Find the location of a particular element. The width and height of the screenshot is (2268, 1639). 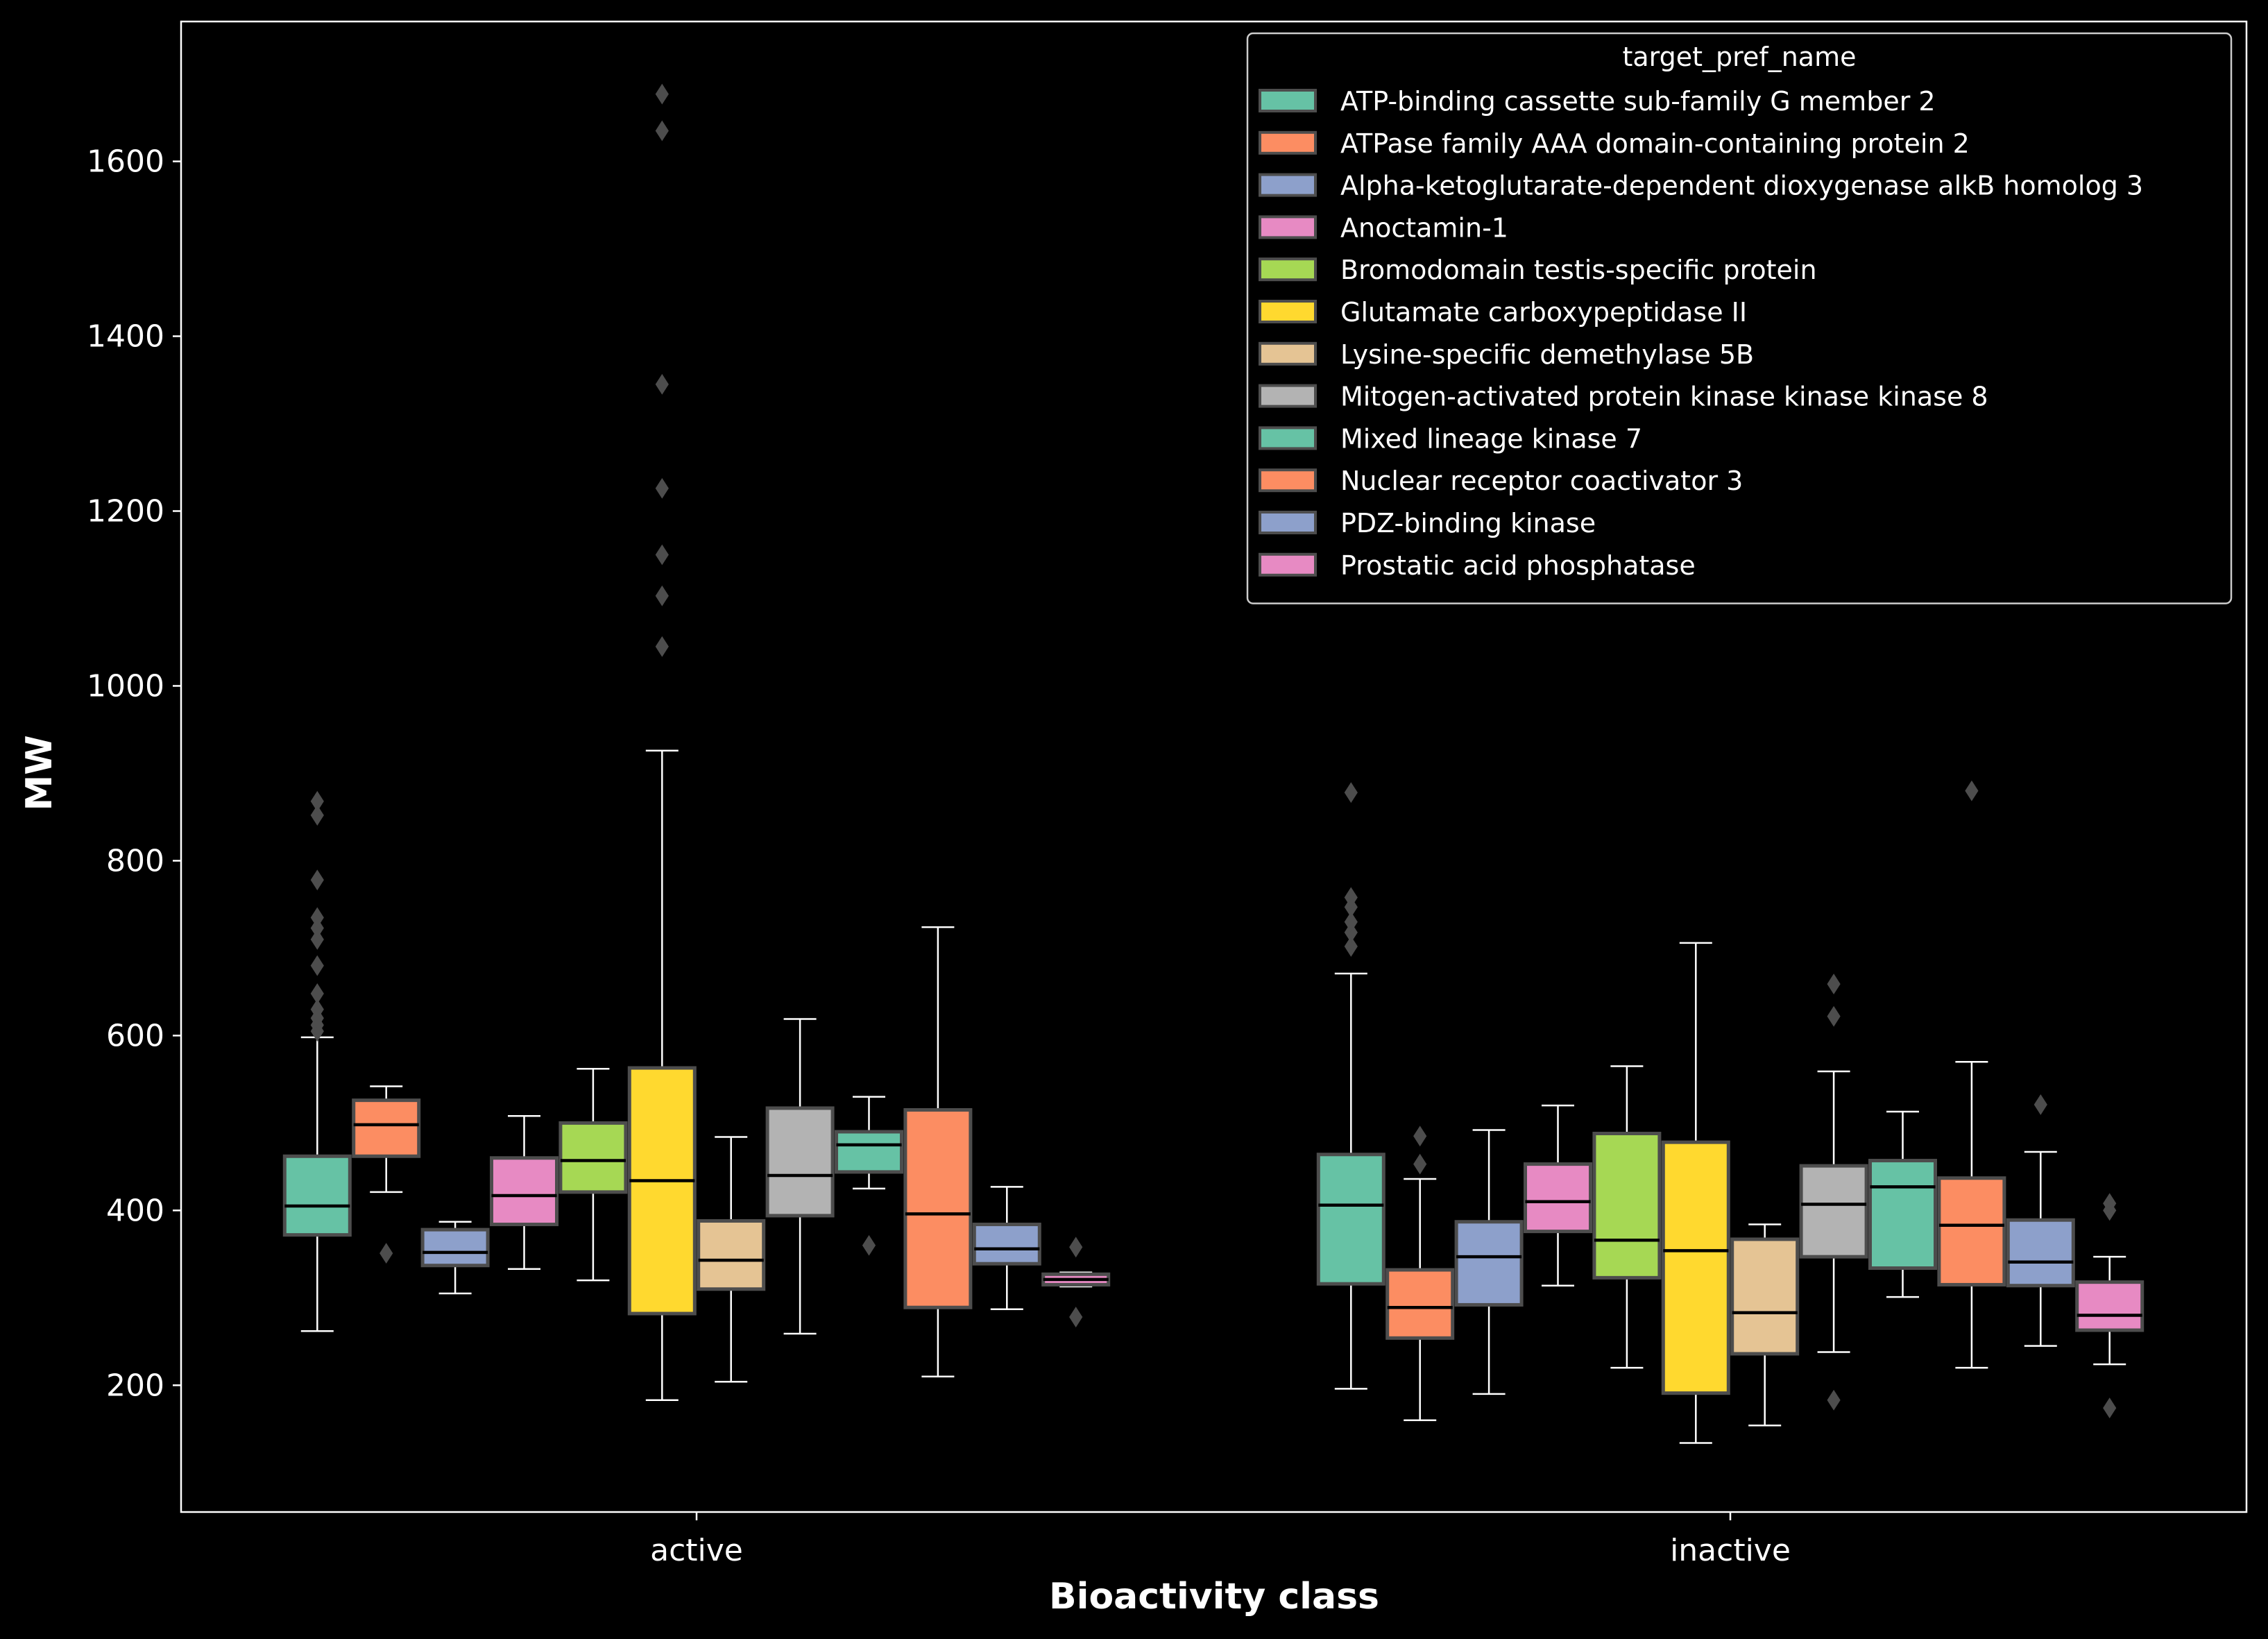

legend-entry-label: Lysine-specific demethylase 5B is located at coordinates (1547, 354).